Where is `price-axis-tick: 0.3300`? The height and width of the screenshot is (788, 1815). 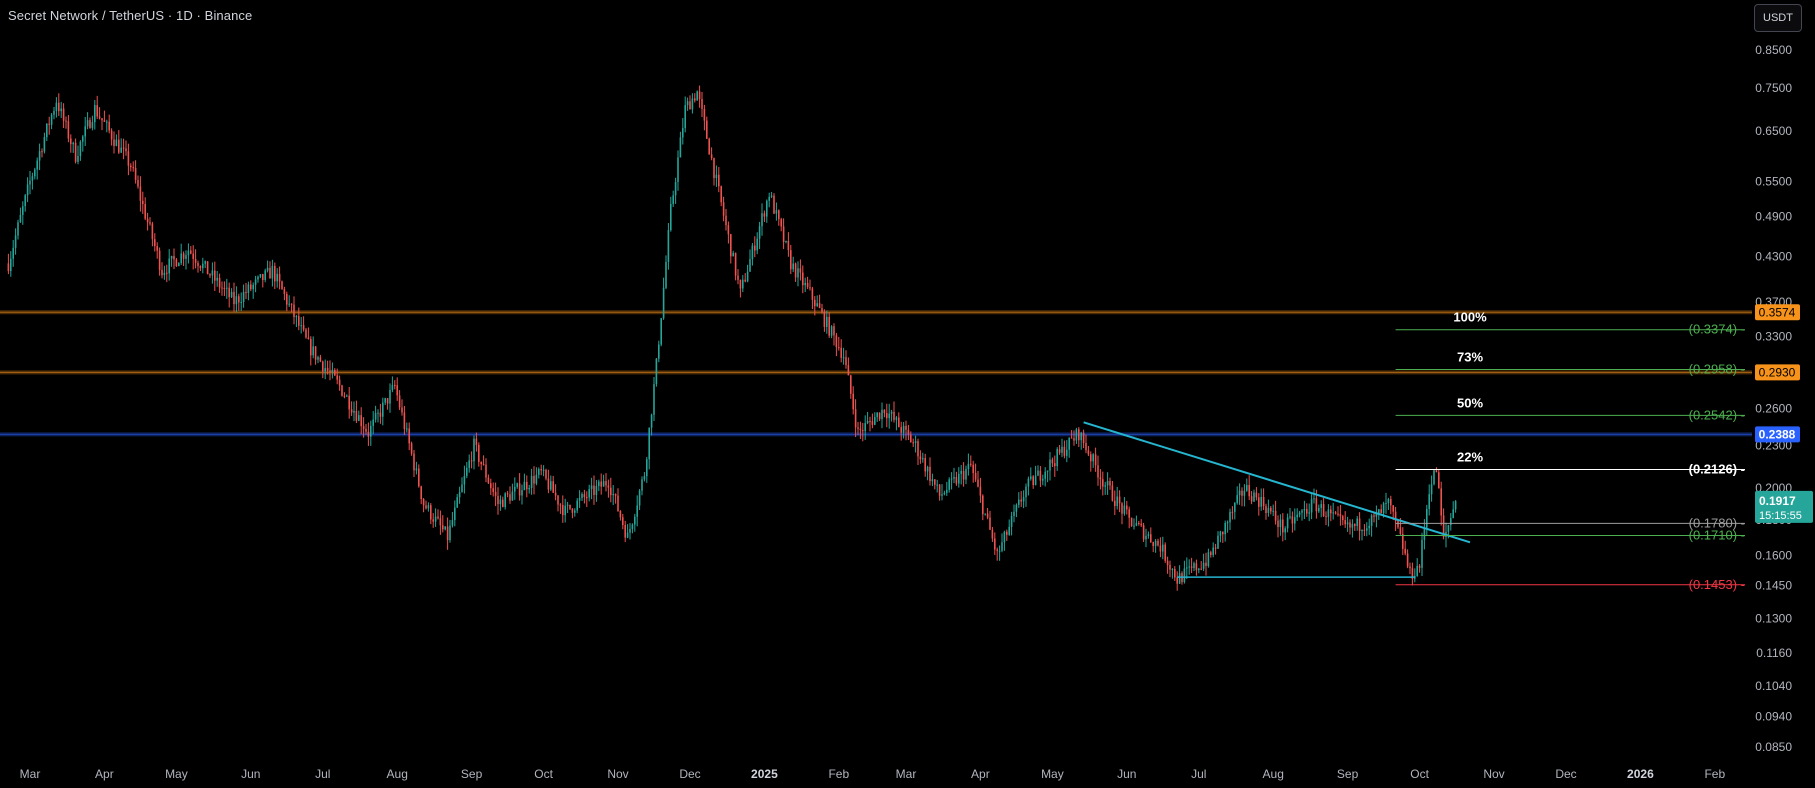
price-axis-tick: 0.3300 is located at coordinates (1773, 336).